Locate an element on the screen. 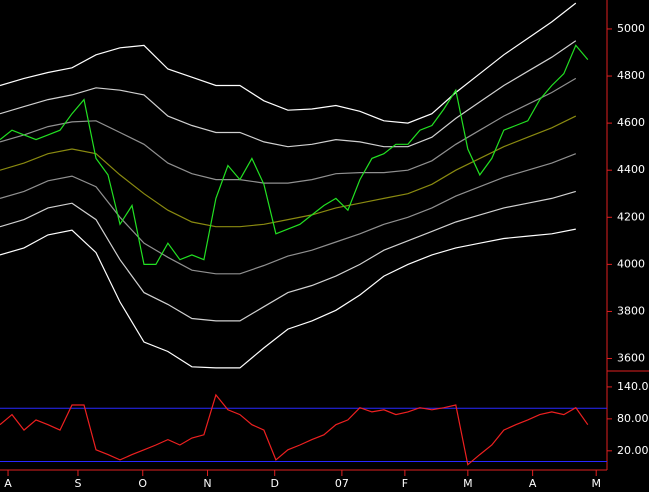 Image resolution: width=649 pixels, height=492 pixels. y-tick-label: 3600 is located at coordinates (631, 358).